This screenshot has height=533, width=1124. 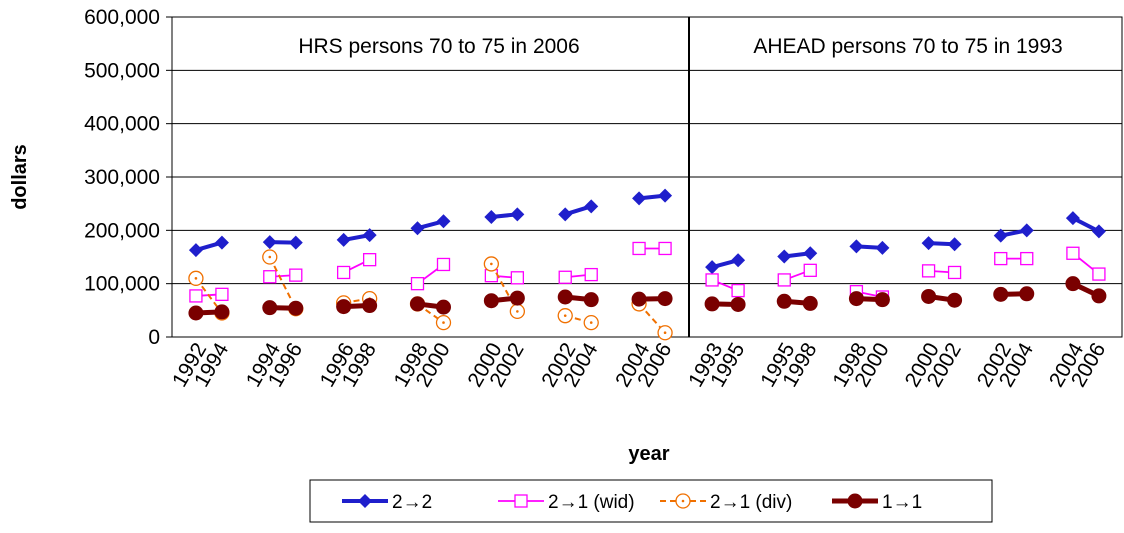 I want to click on legend-marker-center, so click(x=683, y=501).